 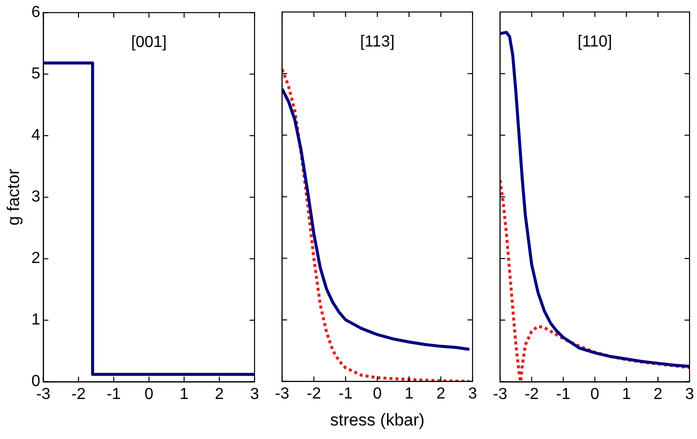 I want to click on annotation: [001], so click(x=149, y=43).